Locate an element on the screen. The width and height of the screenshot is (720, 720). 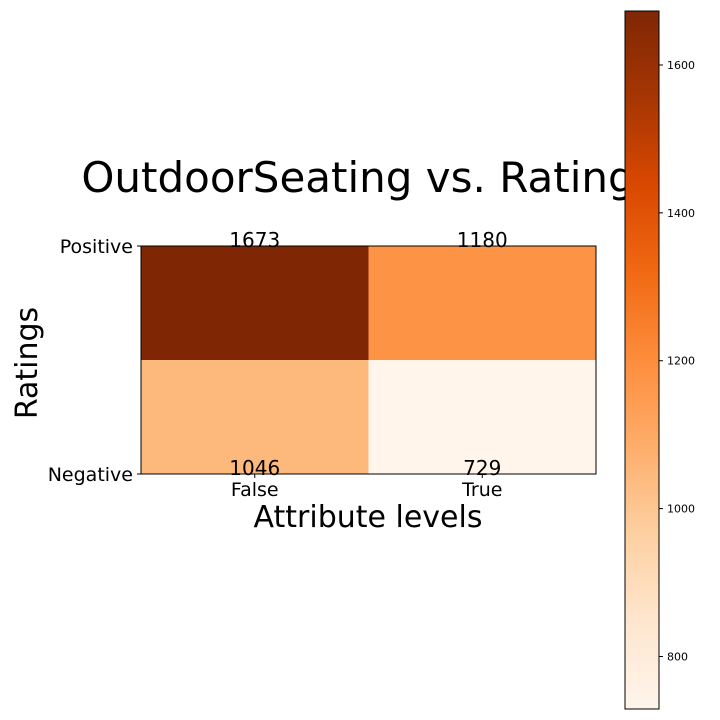
colorbar-gradient is located at coordinates (642, 360).